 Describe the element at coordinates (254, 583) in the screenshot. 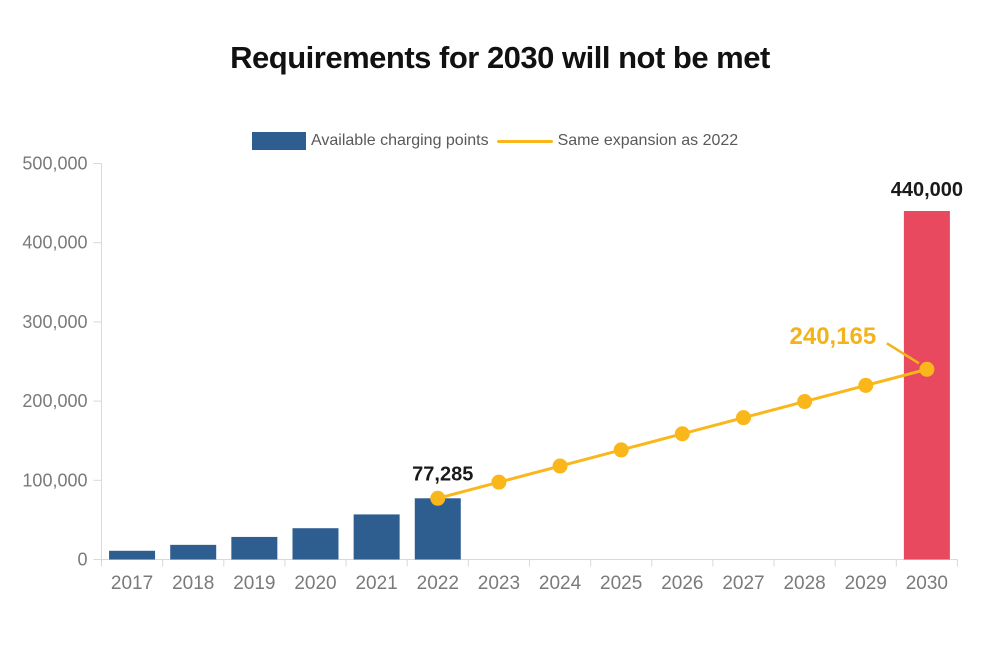

I see `x-axis-tick-label: 2019` at that location.